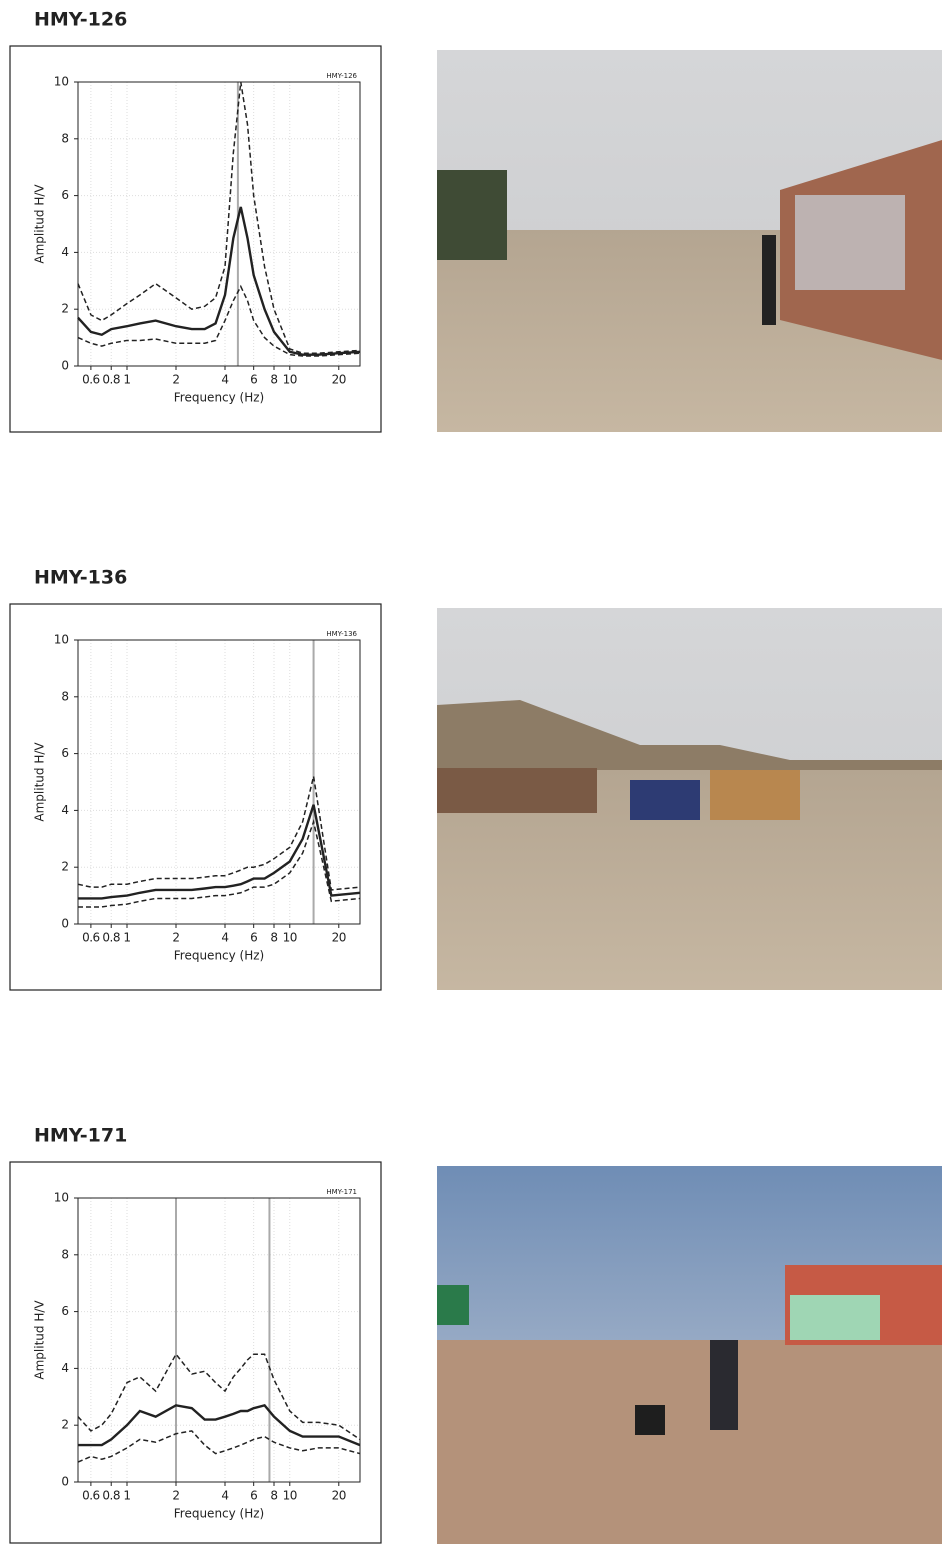 The image size is (942, 1544). Describe the element at coordinates (80, 1136) in the screenshot. I see `chart-title: HMY-171` at that location.